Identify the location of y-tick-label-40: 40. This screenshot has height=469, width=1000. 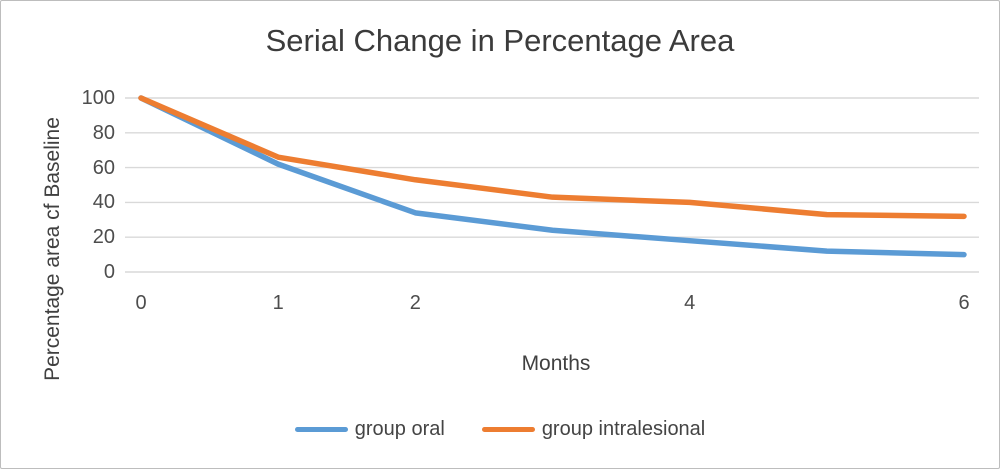
(103, 202).